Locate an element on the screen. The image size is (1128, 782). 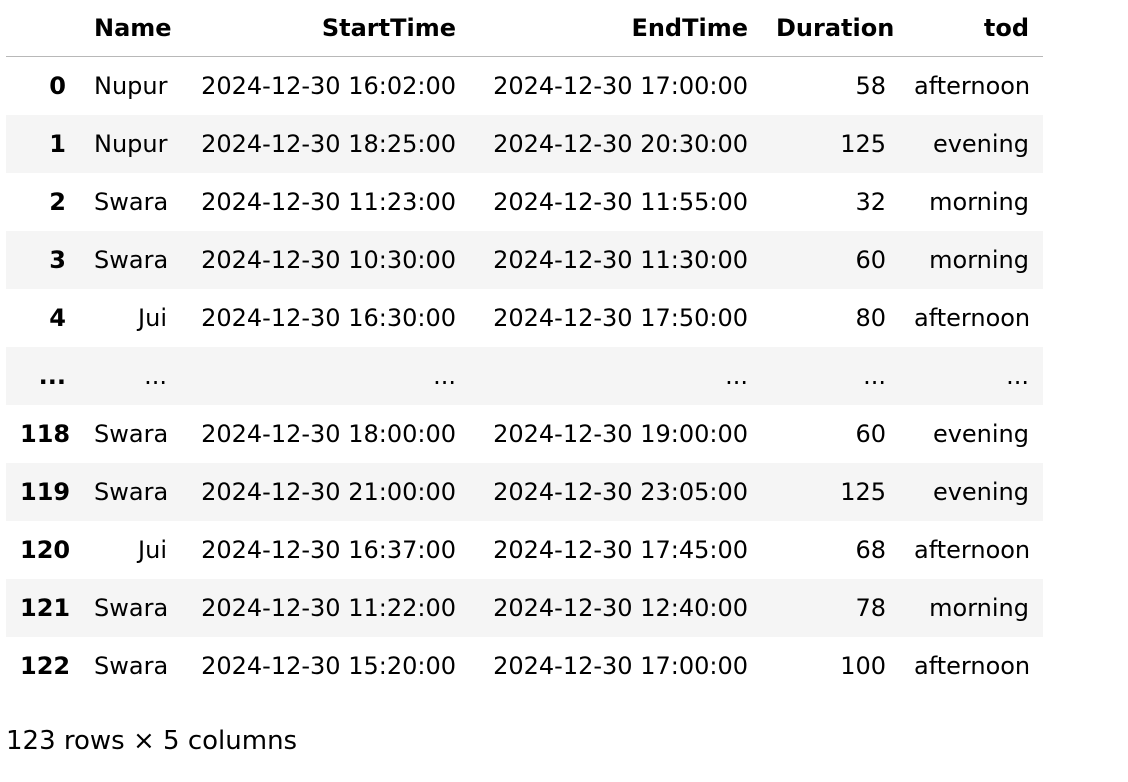
cell-starttime: 2024-12-30 16:37:00 is located at coordinates (328, 549).